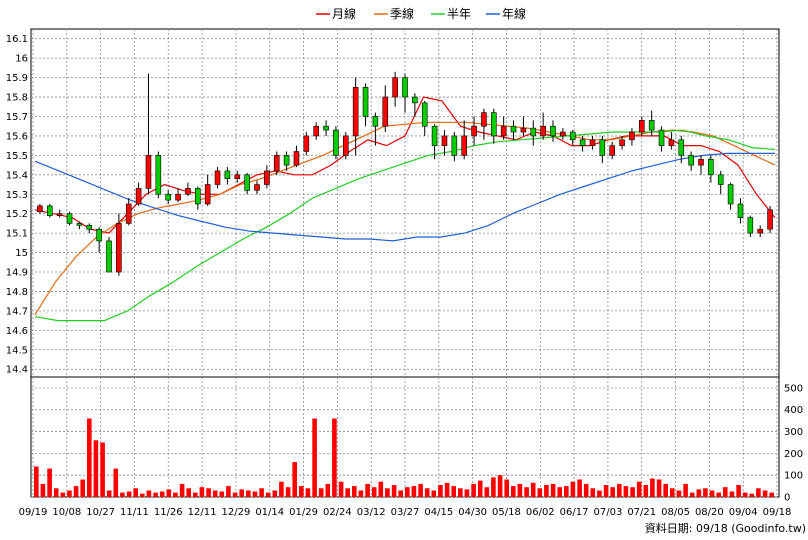 The height and width of the screenshot is (540, 808). Describe the element at coordinates (787, 498) in the screenshot. I see `volume-y-tick-label: 0` at that location.